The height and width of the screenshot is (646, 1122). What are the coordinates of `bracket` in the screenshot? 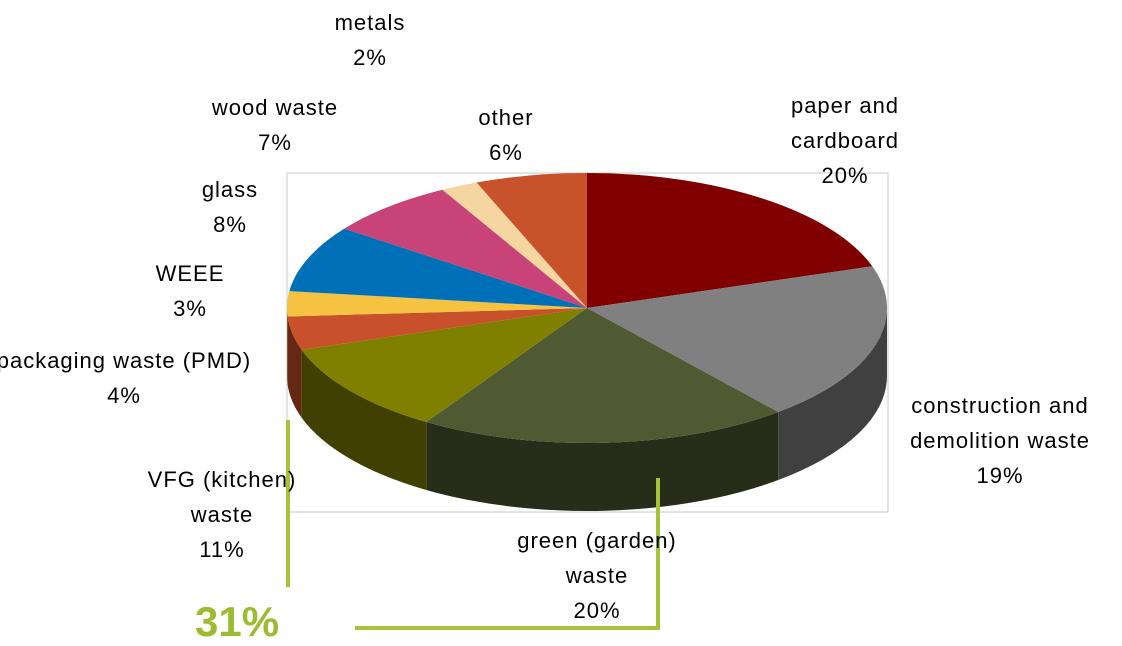 It's located at (473, 525).